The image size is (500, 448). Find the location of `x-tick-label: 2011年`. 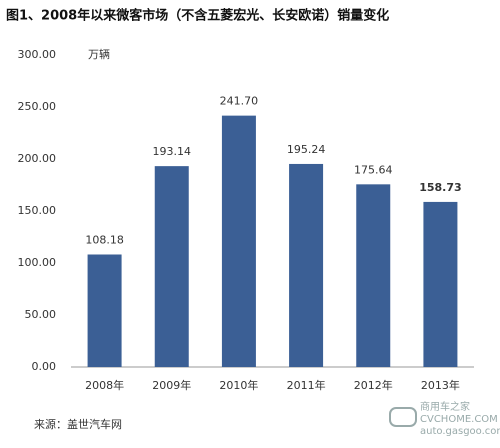

x-tick-label: 2011年 is located at coordinates (306, 385).